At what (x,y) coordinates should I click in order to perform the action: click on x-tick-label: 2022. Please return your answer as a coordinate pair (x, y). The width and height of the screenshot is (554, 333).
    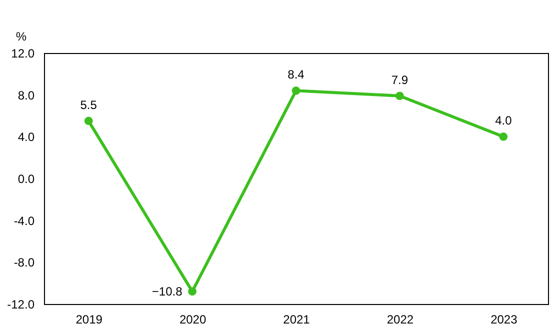
    Looking at the image, I should click on (400, 319).